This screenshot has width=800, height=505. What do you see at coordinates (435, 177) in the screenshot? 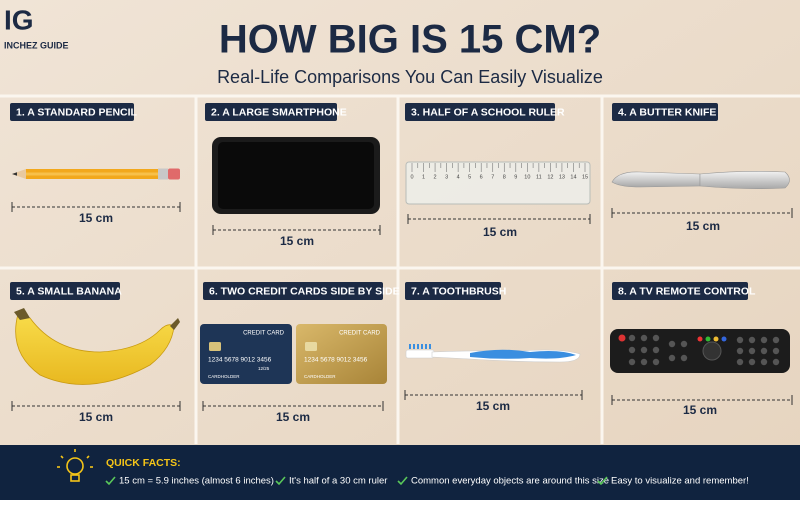
I see `ruler-number: 2` at bounding box center [435, 177].